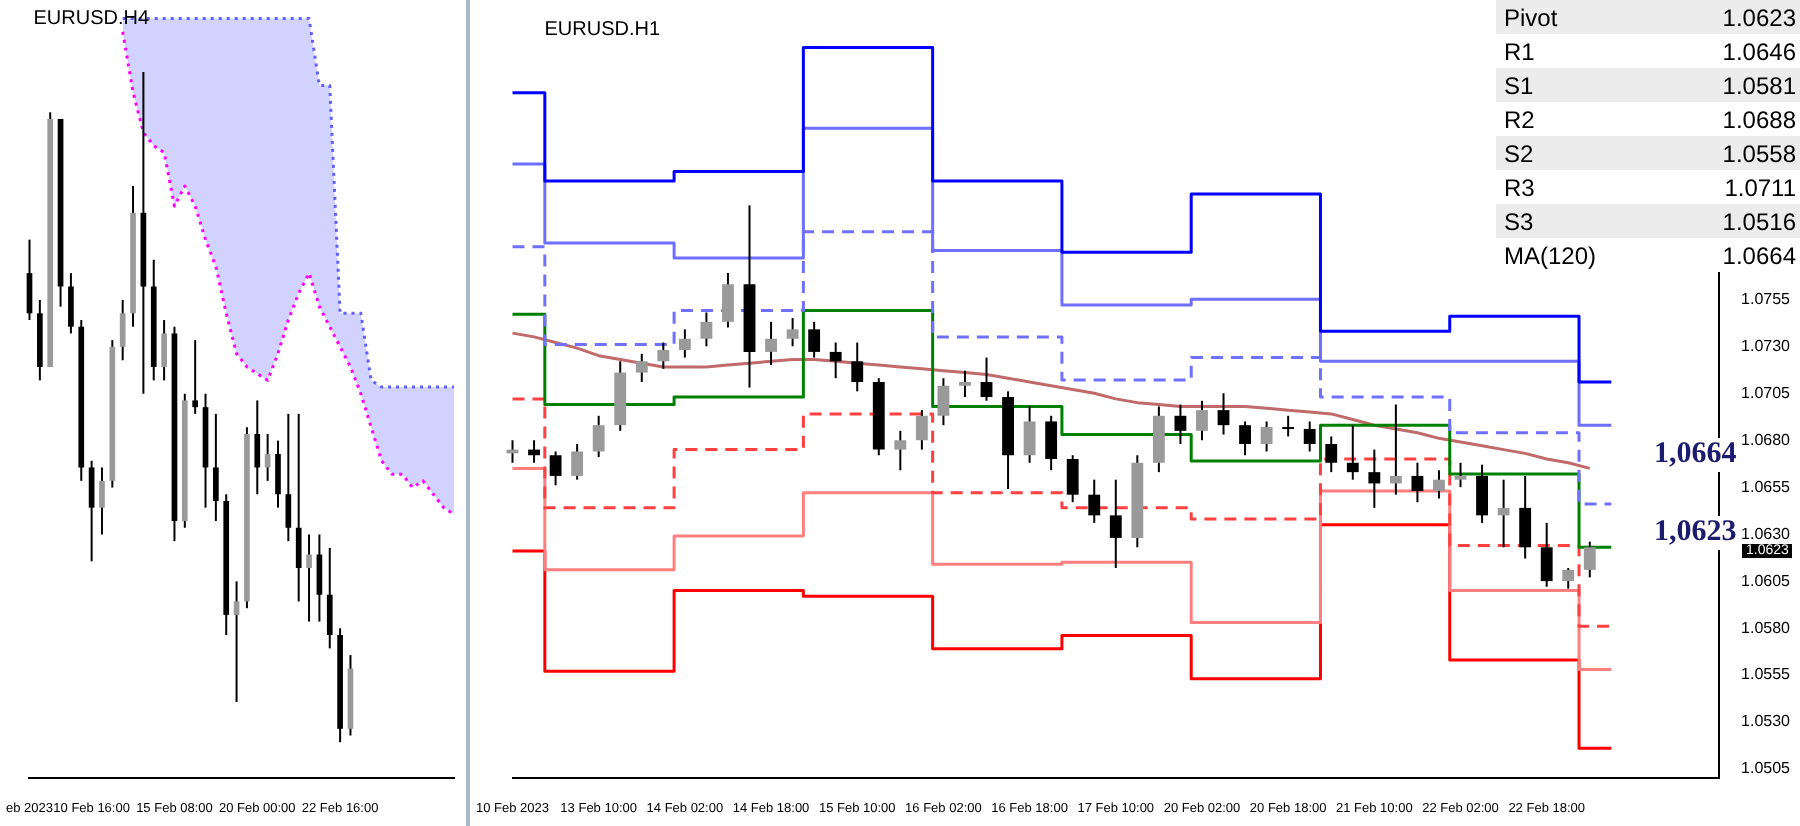 The image size is (1800, 826). Describe the element at coordinates (1519, 85) in the screenshot. I see `annotation: S1` at that location.